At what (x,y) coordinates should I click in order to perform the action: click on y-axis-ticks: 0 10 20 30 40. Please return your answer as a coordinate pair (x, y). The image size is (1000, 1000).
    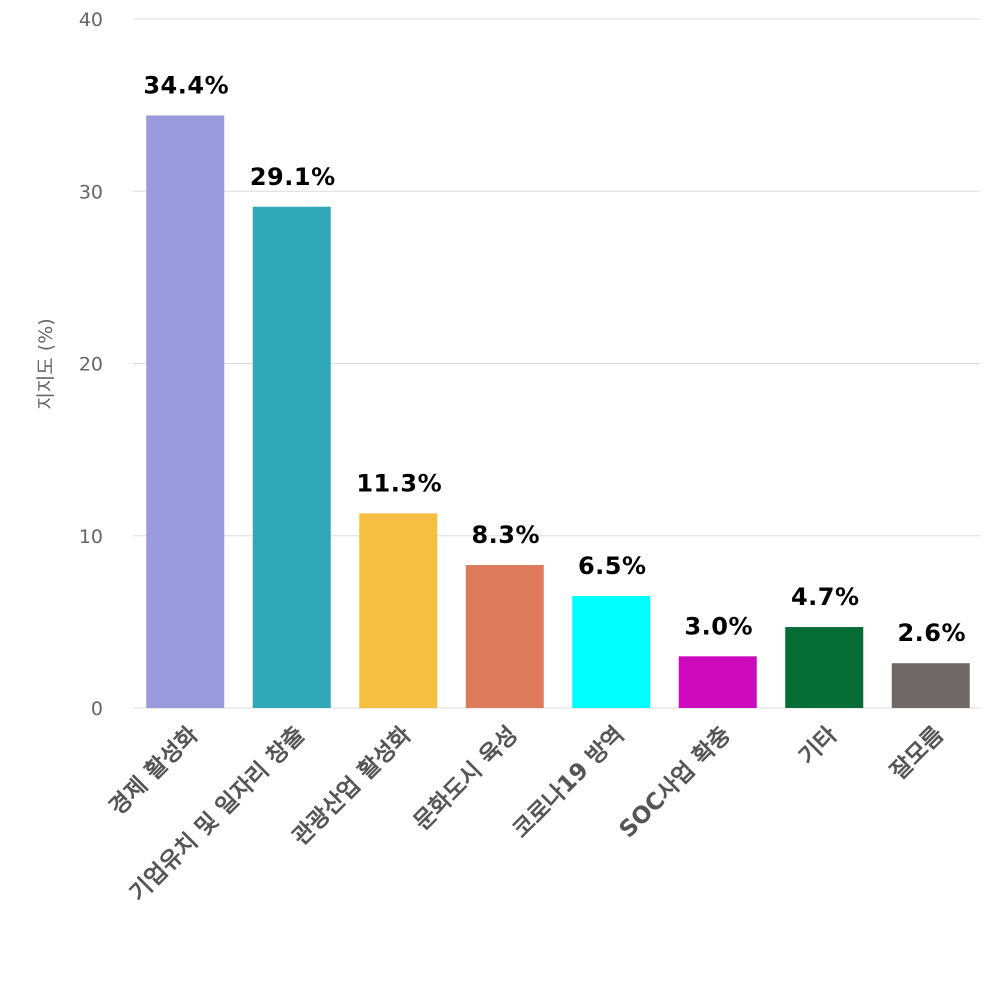
    Looking at the image, I should click on (91, 364).